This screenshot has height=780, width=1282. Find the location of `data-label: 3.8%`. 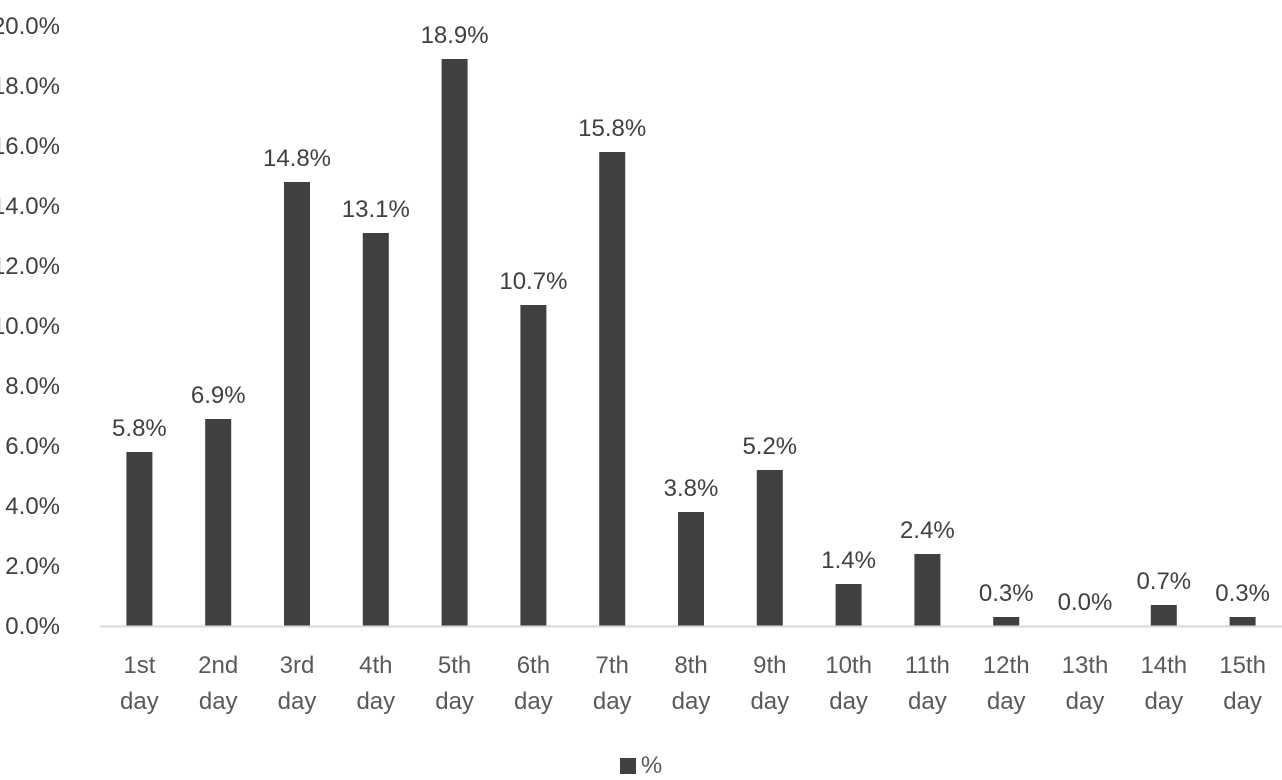

data-label: 3.8% is located at coordinates (691, 488).